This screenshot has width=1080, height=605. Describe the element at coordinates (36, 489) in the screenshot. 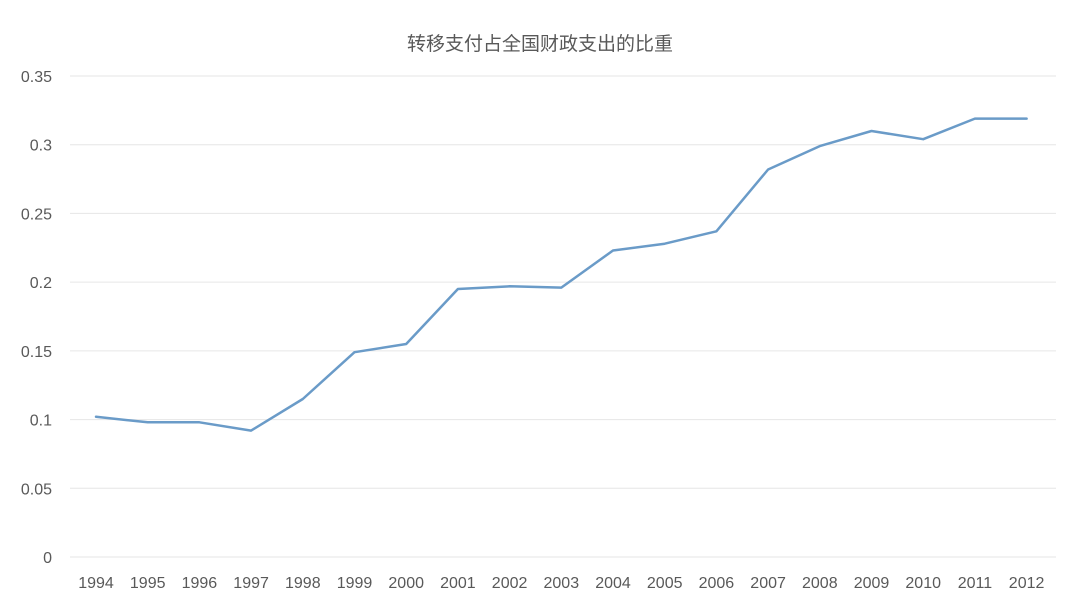

I see `y-tick-label: 0.05` at that location.